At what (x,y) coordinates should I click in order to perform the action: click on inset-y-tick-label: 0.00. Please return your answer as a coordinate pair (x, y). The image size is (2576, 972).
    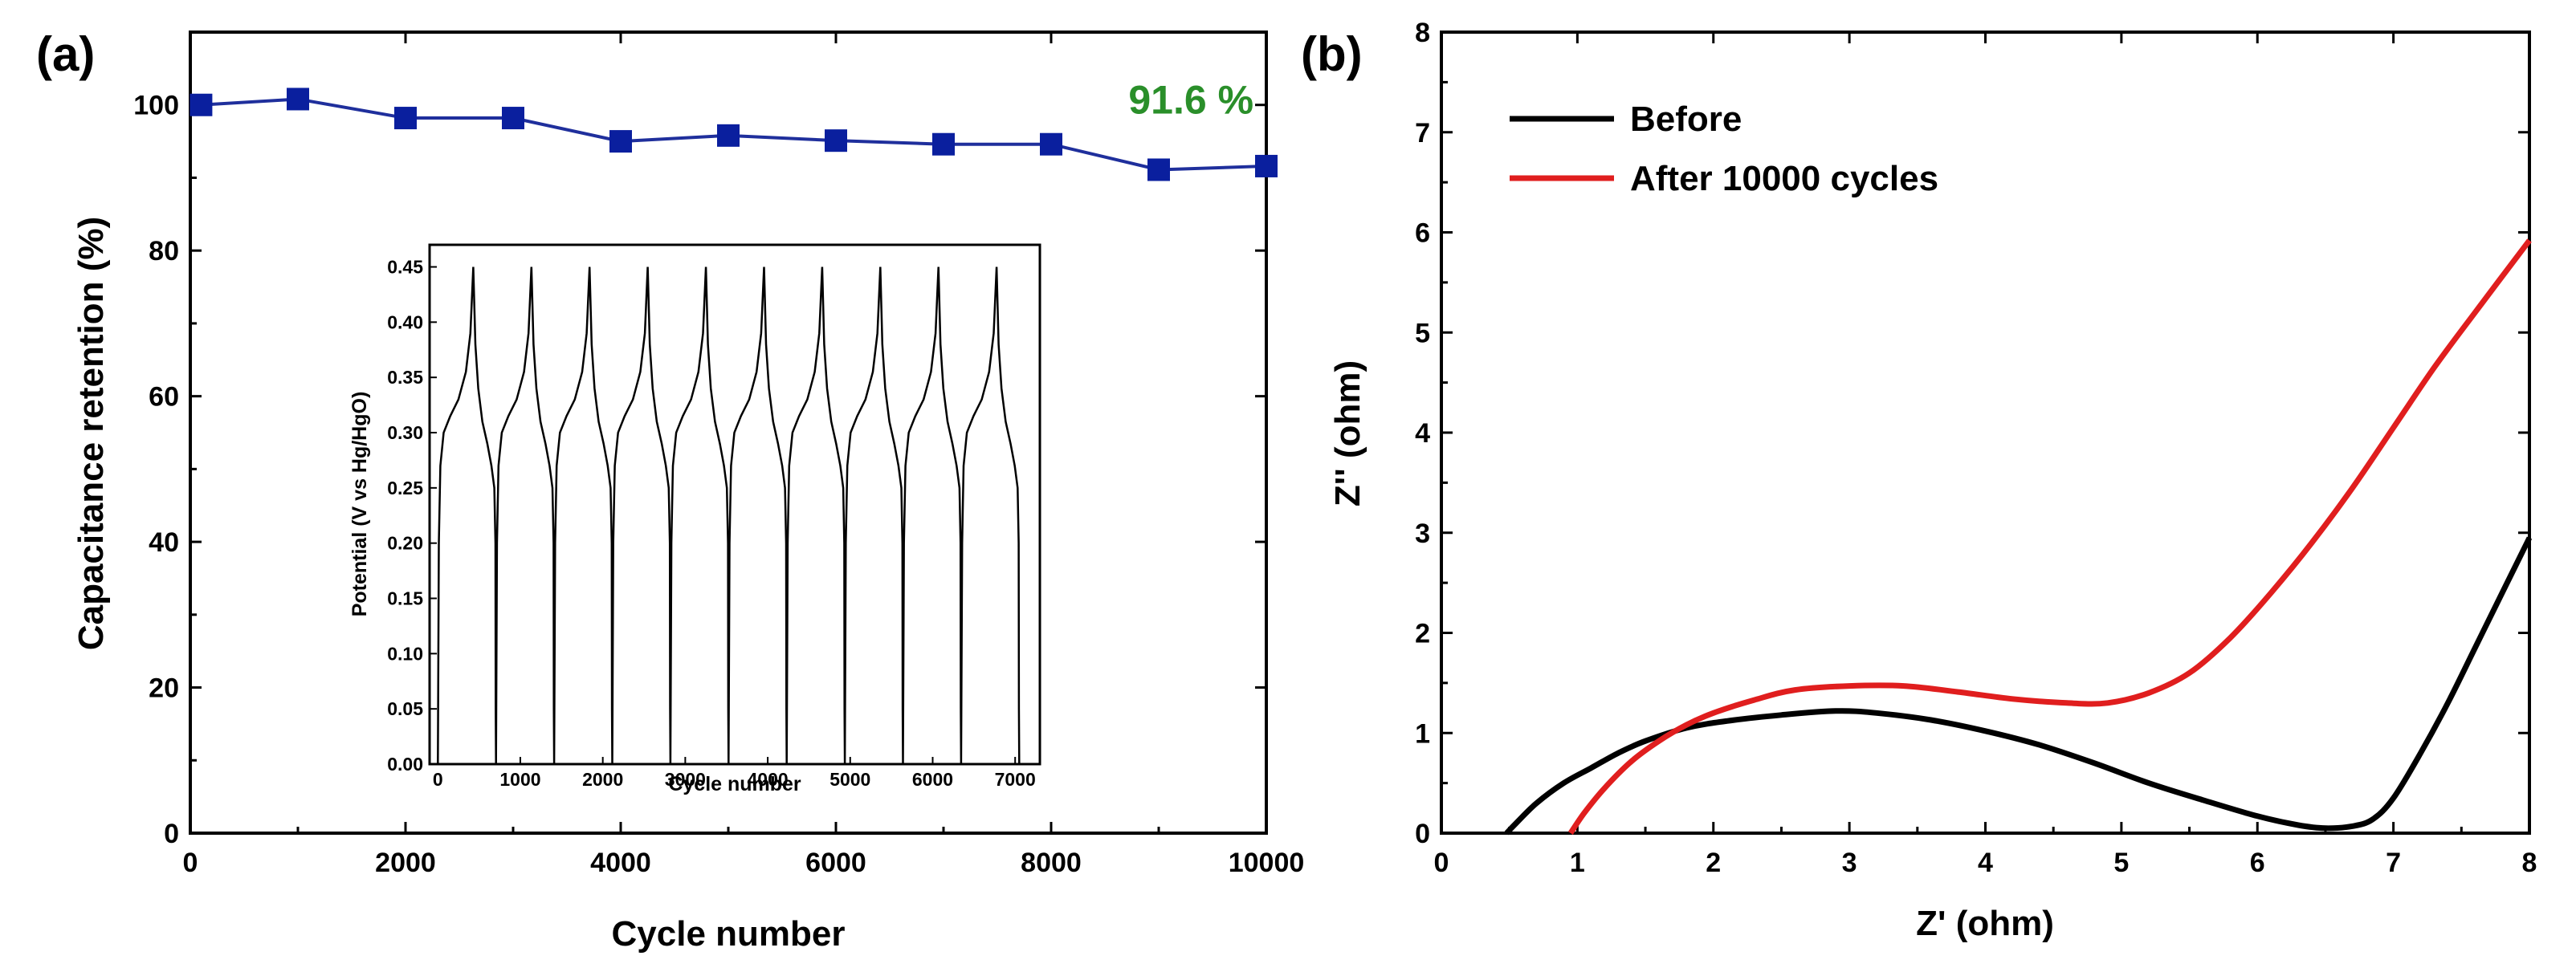
    Looking at the image, I should click on (405, 764).